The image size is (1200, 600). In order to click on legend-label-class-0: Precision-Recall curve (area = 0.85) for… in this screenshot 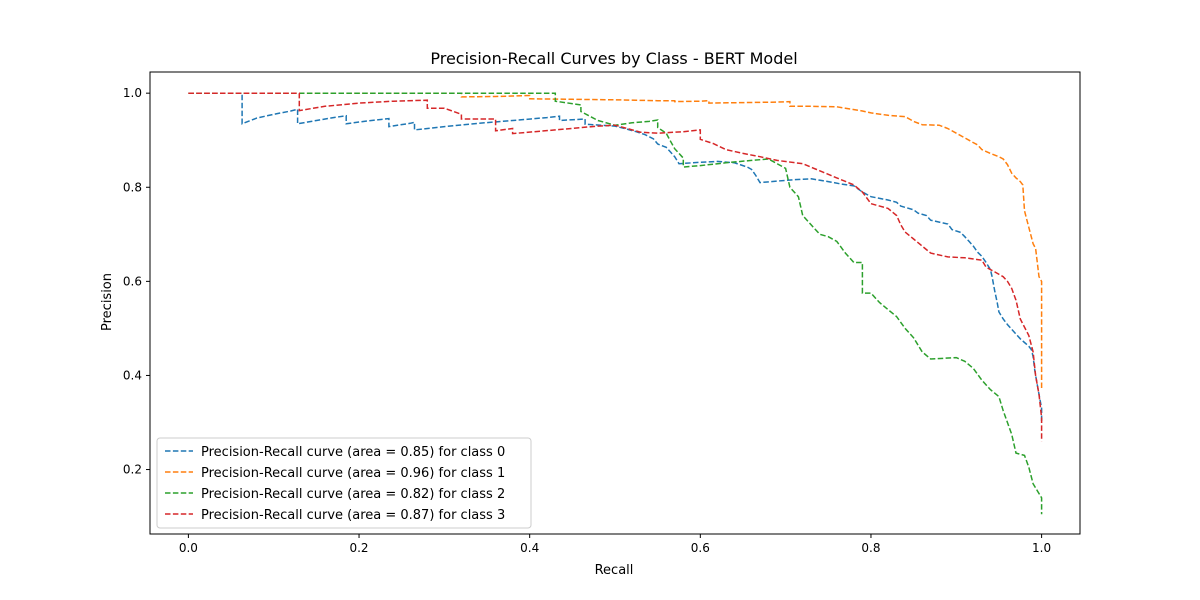, I will do `click(353, 452)`.